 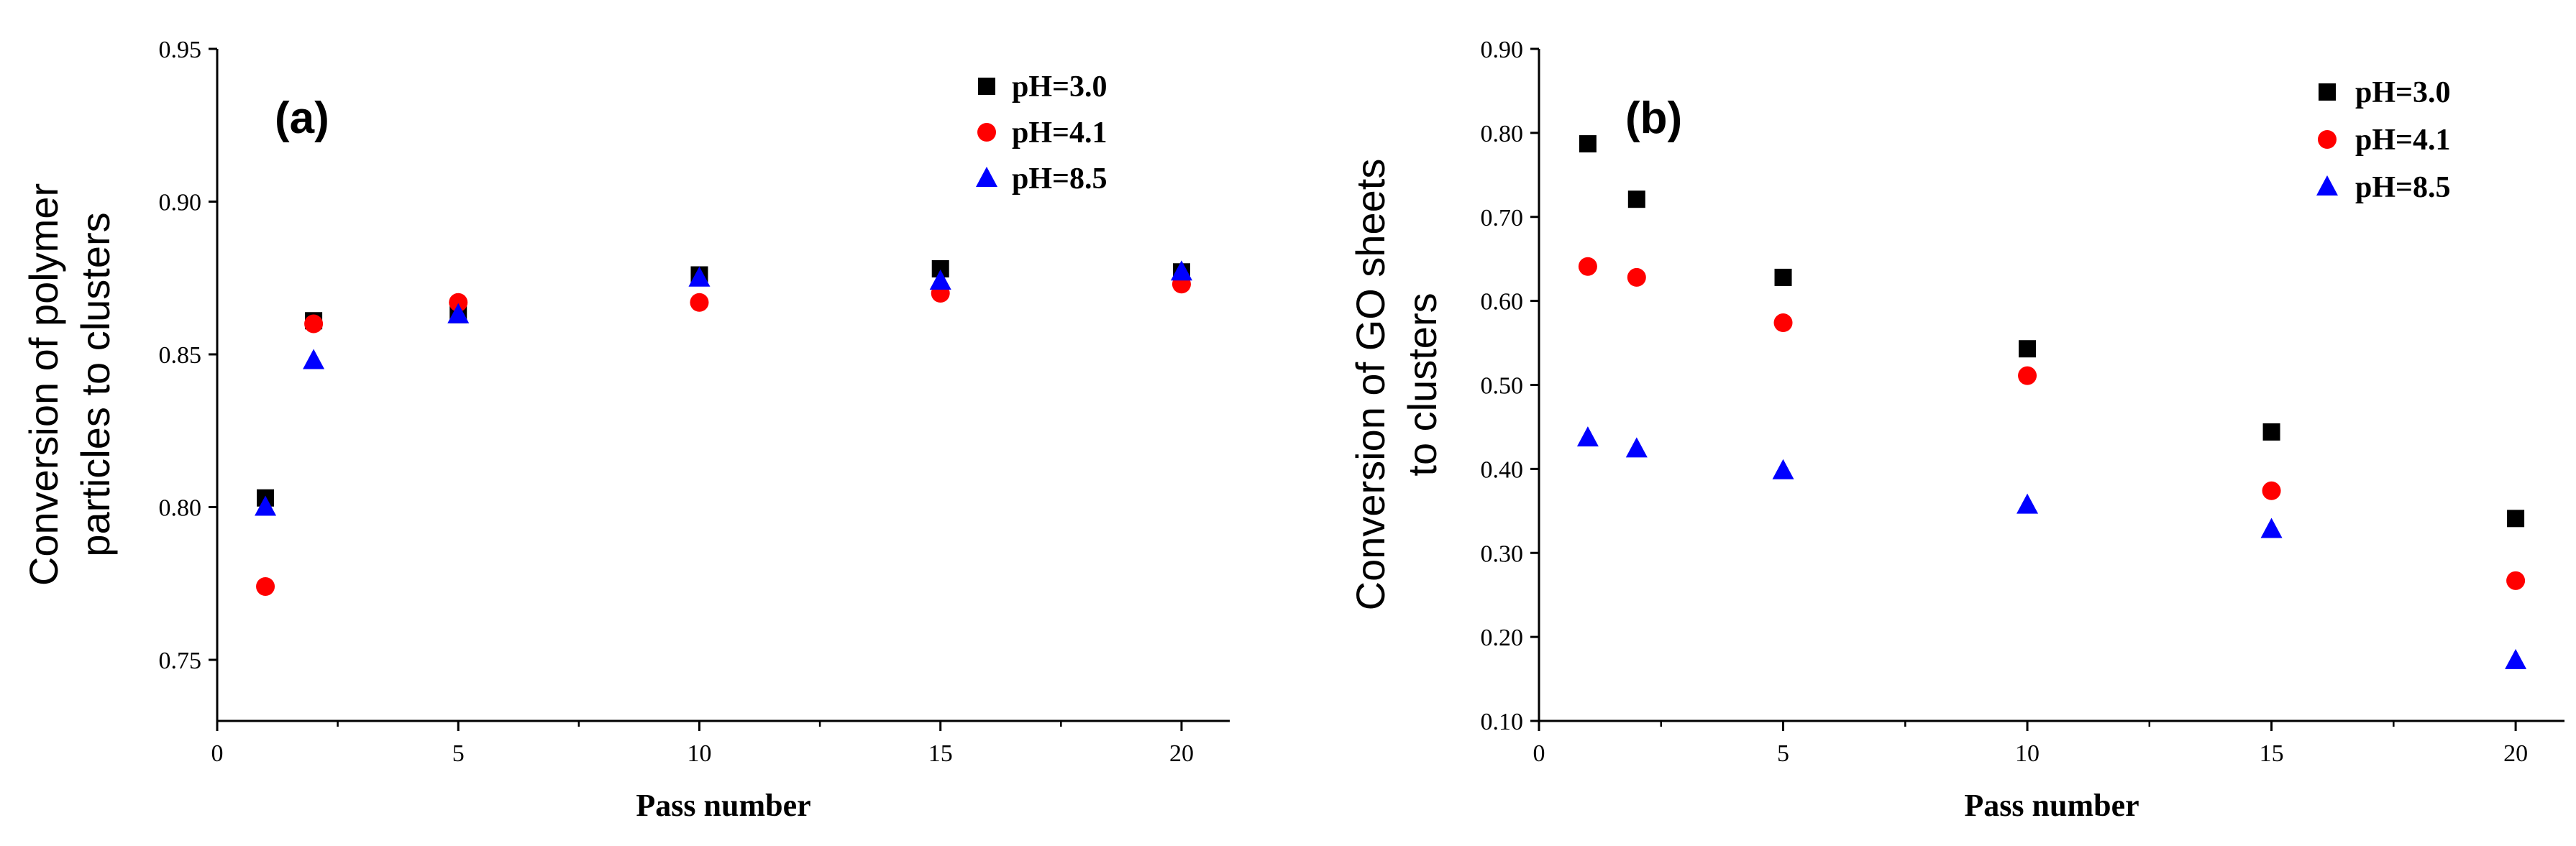 What do you see at coordinates (180, 355) in the screenshot?
I see `y-tick-label: 0.85` at bounding box center [180, 355].